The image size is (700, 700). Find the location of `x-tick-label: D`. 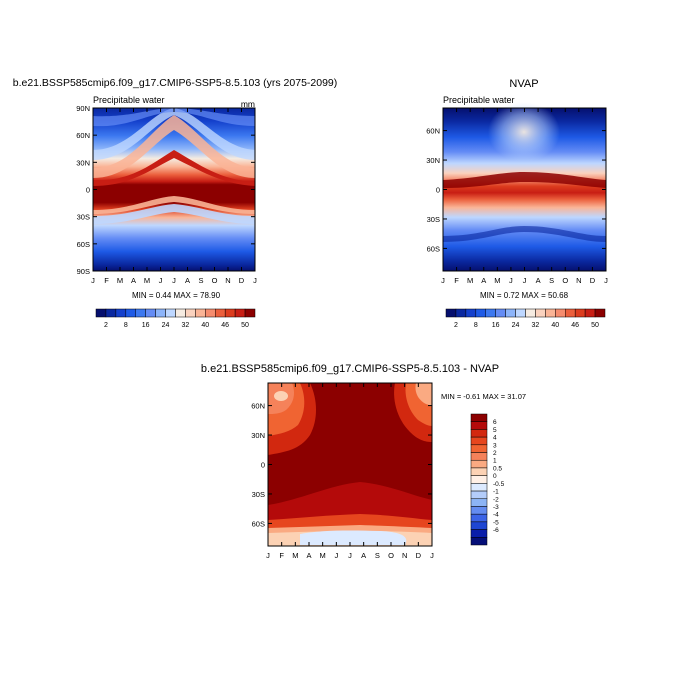

x-tick-label: D is located at coordinates (419, 555).